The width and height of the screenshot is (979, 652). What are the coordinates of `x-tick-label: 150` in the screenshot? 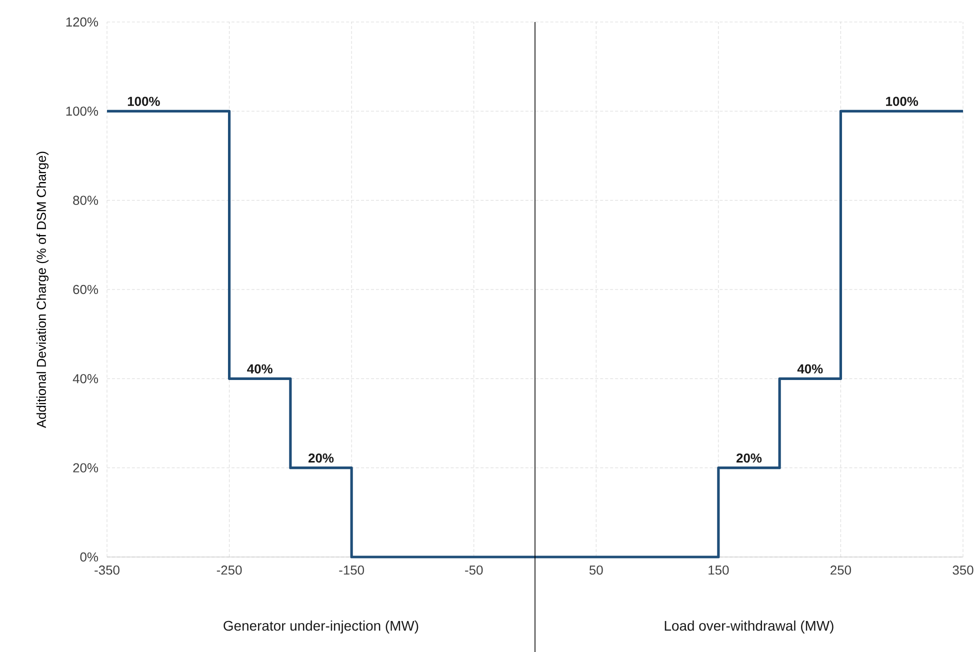 It's located at (718, 570).